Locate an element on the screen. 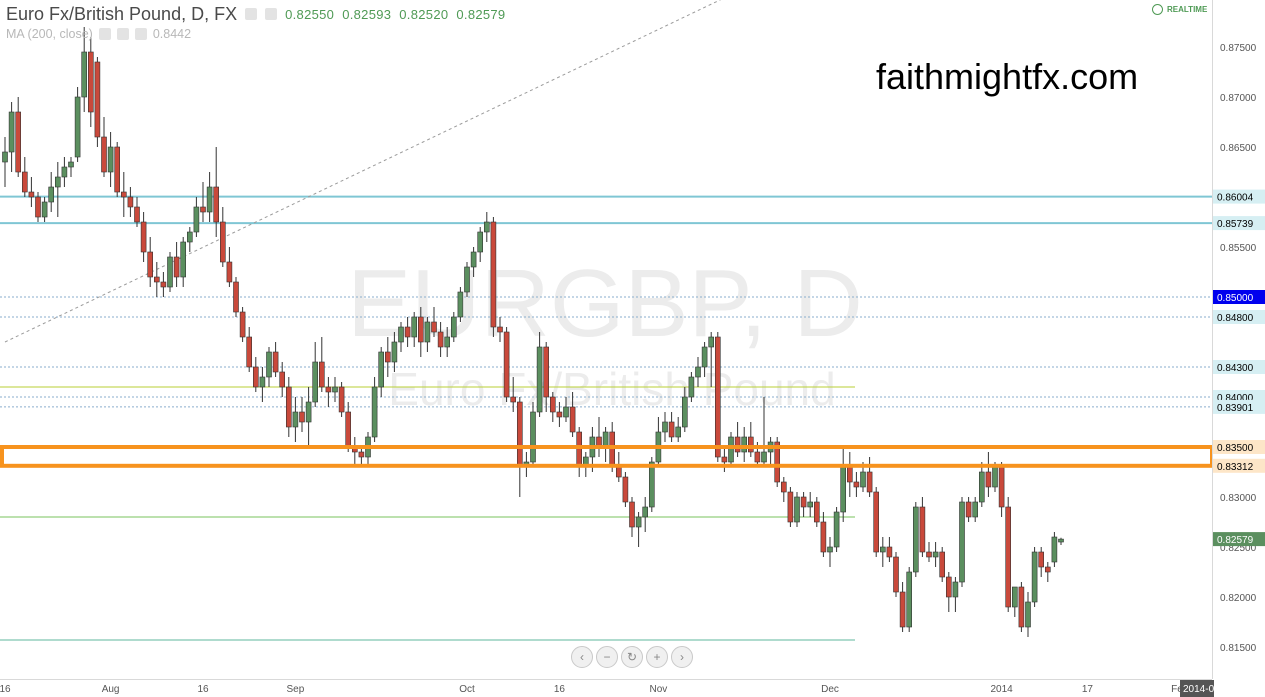 This screenshot has width=1265, height=697. zoom-out-icon: − is located at coordinates (607, 657).